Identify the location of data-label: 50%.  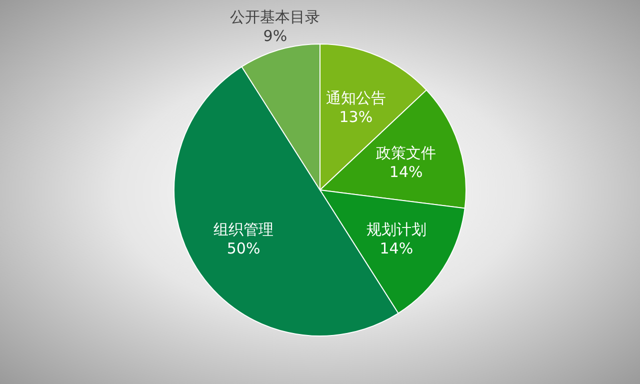
(243, 249).